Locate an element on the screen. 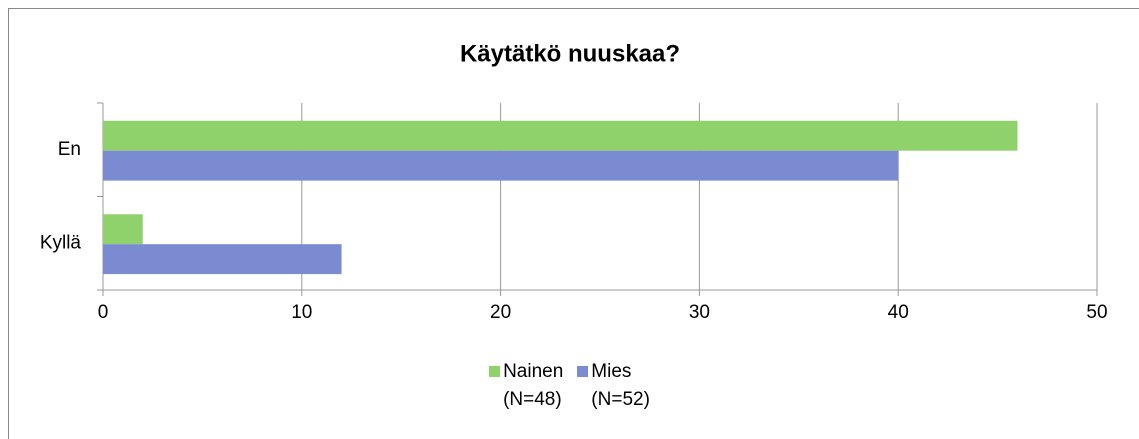 This screenshot has height=439, width=1139. y-tick-label: Kyllä is located at coordinates (61, 242).